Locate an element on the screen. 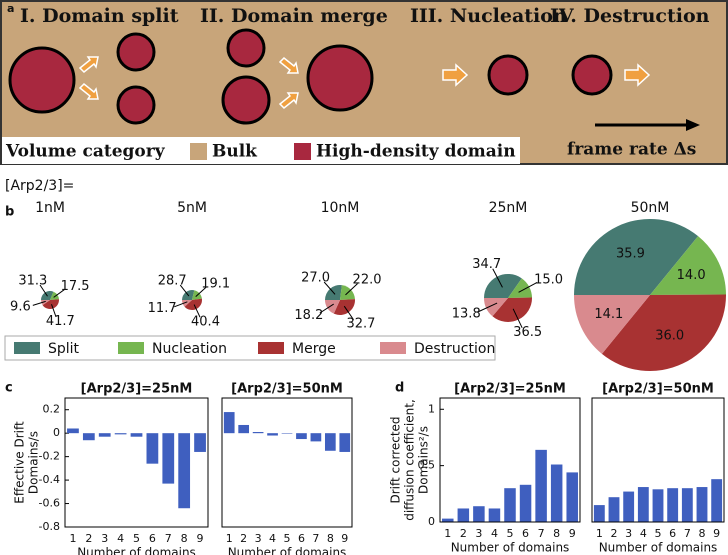 The height and width of the screenshot is (555, 728). y-tick-label: -0.4 is located at coordinates (49, 479).